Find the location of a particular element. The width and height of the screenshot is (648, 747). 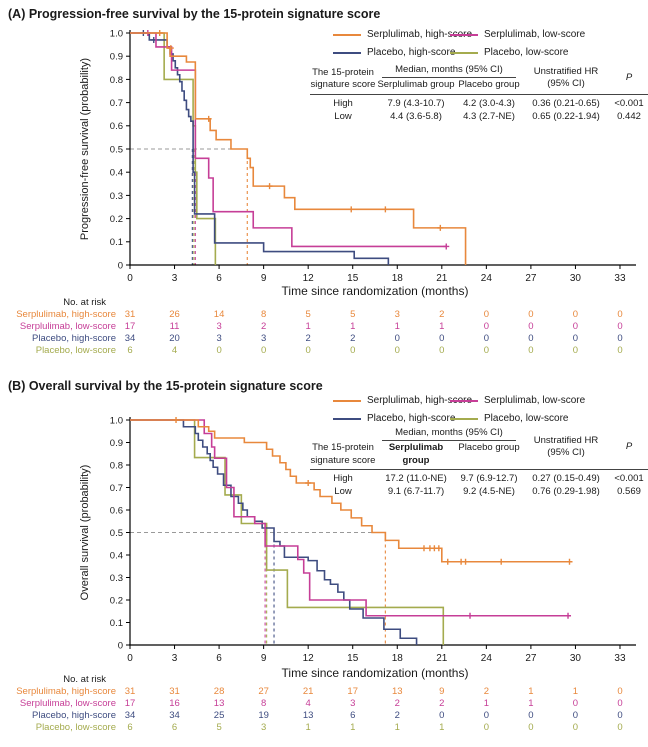

risk-count: 9 is located at coordinates (441, 691).